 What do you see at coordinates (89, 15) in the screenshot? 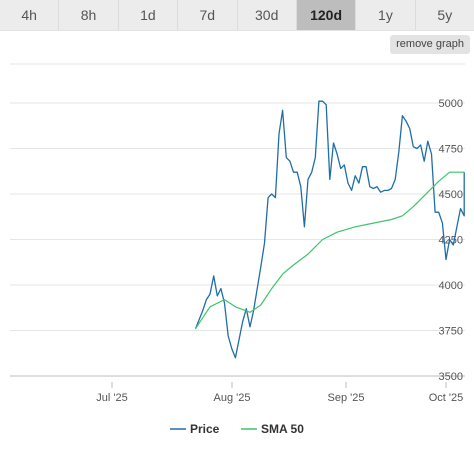
I see `tab-8h: 8h` at bounding box center [89, 15].